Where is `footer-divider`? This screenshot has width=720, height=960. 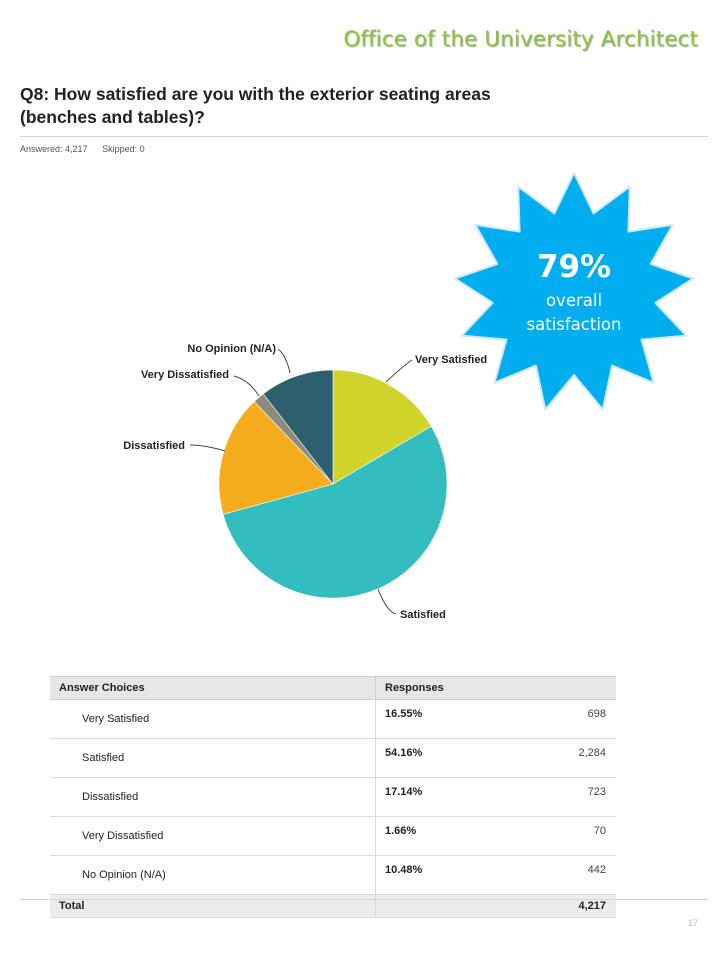 footer-divider is located at coordinates (364, 899).